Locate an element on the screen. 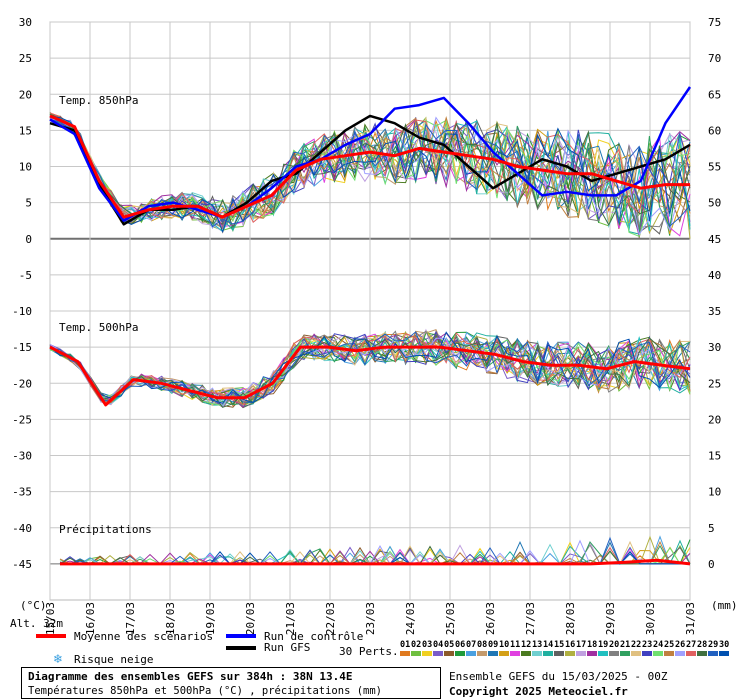 The height and width of the screenshot is (700, 740). perturbation-number: 27 is located at coordinates (691, 645).